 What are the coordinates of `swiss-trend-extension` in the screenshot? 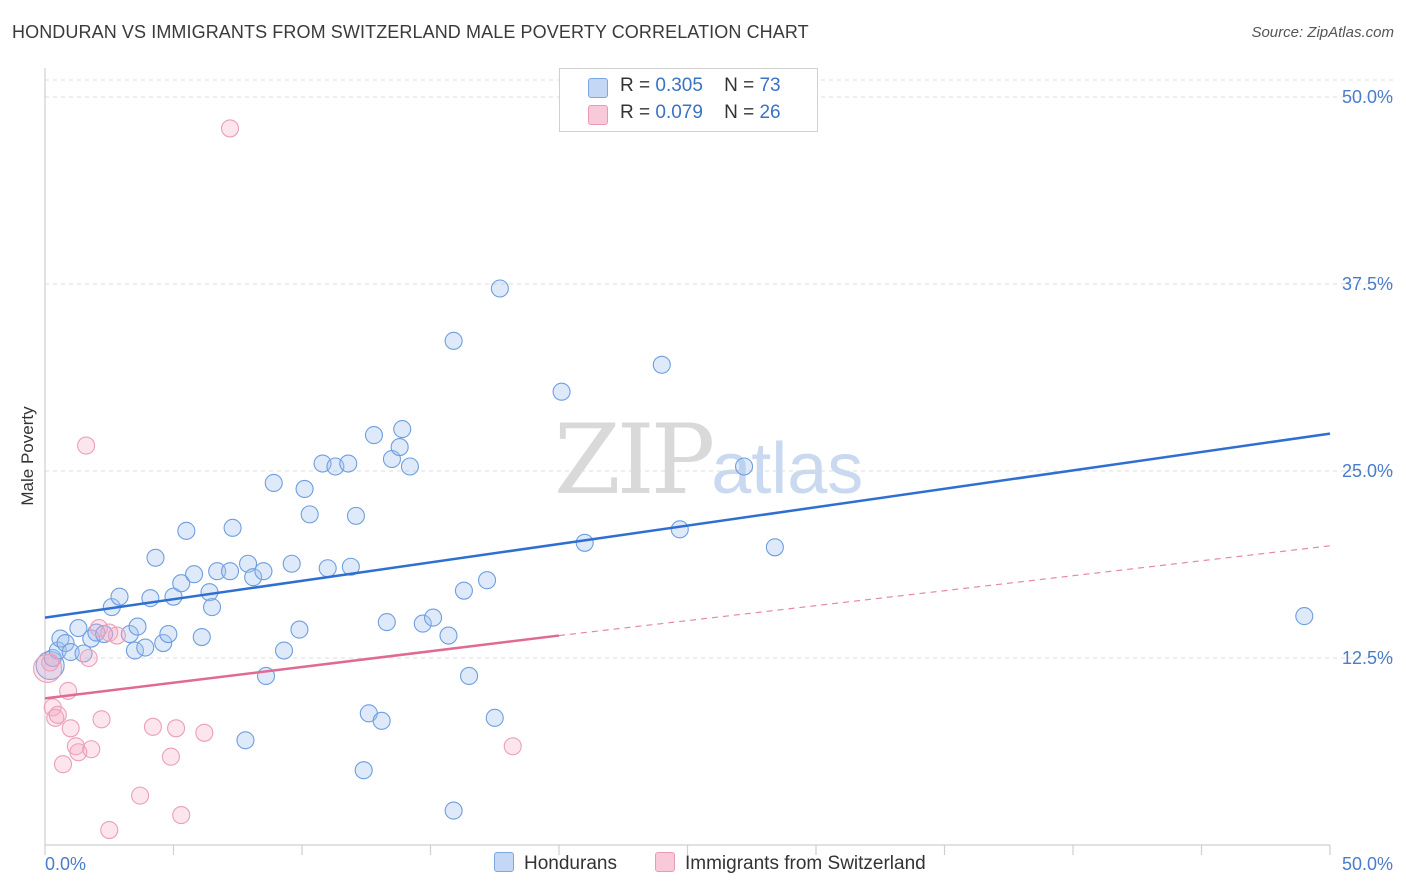 It's located at (944, 591).